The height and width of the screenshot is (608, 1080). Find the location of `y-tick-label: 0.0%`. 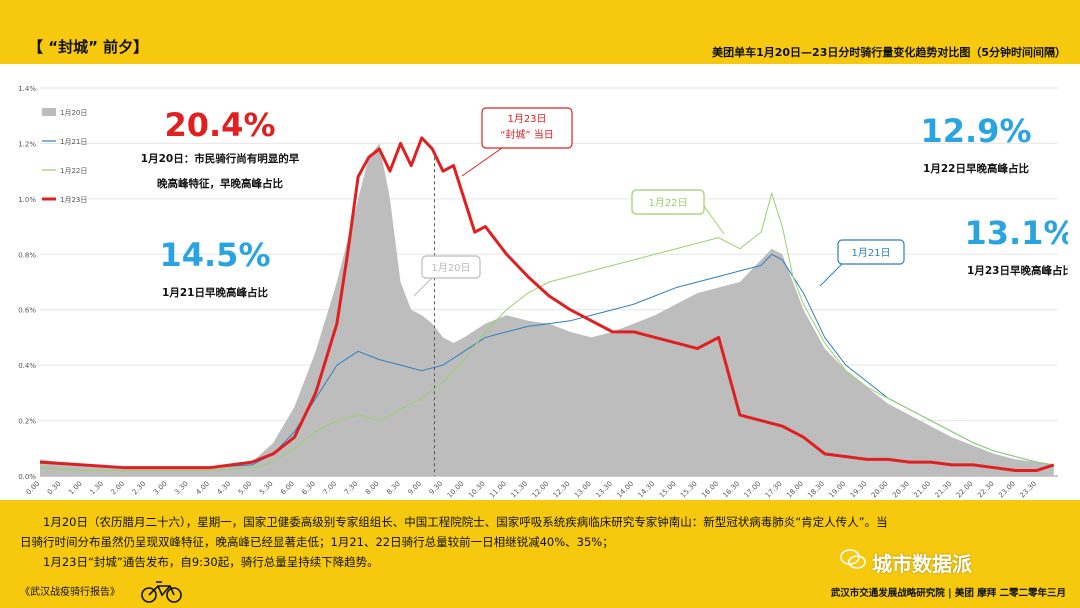

y-tick-label: 0.0% is located at coordinates (27, 477).